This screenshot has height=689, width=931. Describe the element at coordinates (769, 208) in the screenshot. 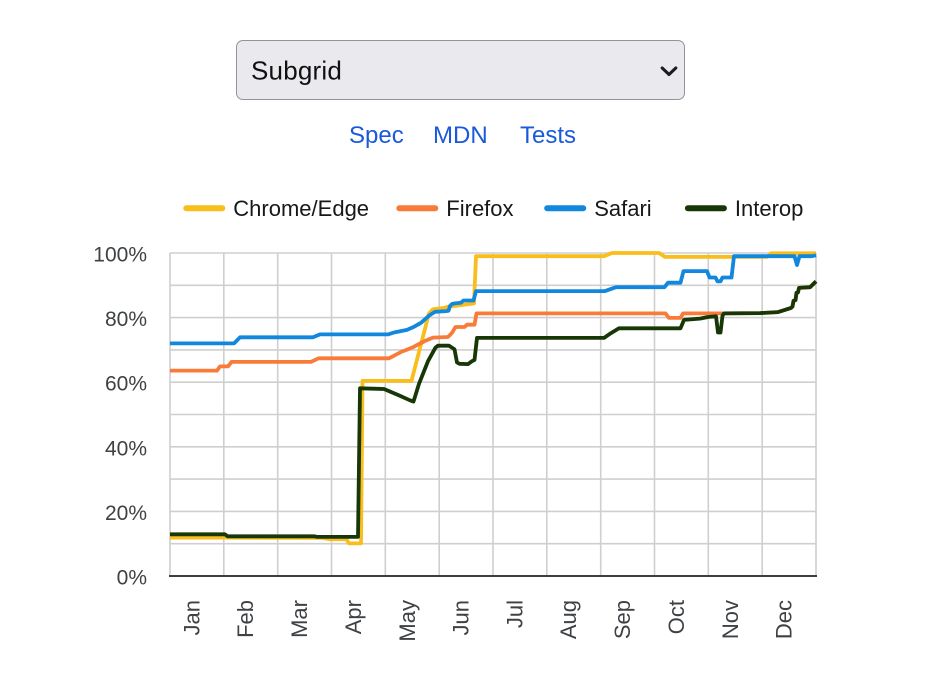

I see `svg-text: Interop` at that location.